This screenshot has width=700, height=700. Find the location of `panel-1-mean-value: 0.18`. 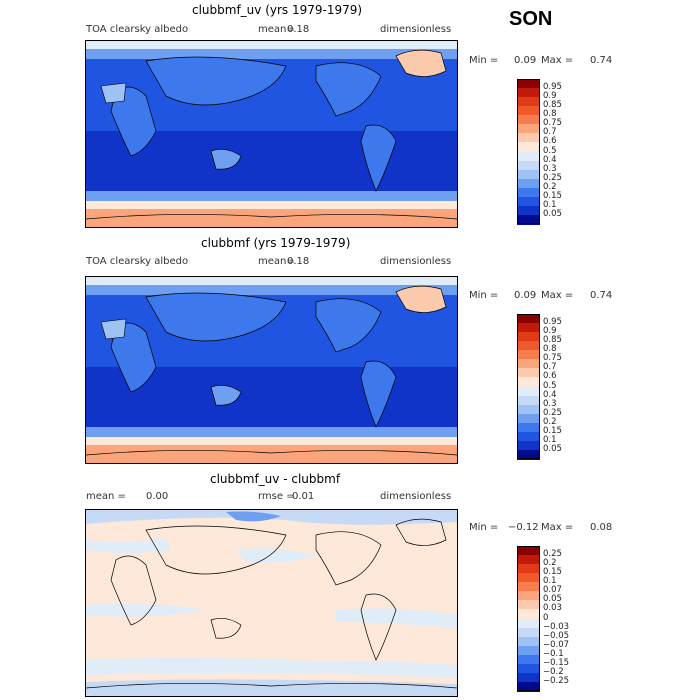

panel-1-mean-value: 0.18 is located at coordinates (298, 29).